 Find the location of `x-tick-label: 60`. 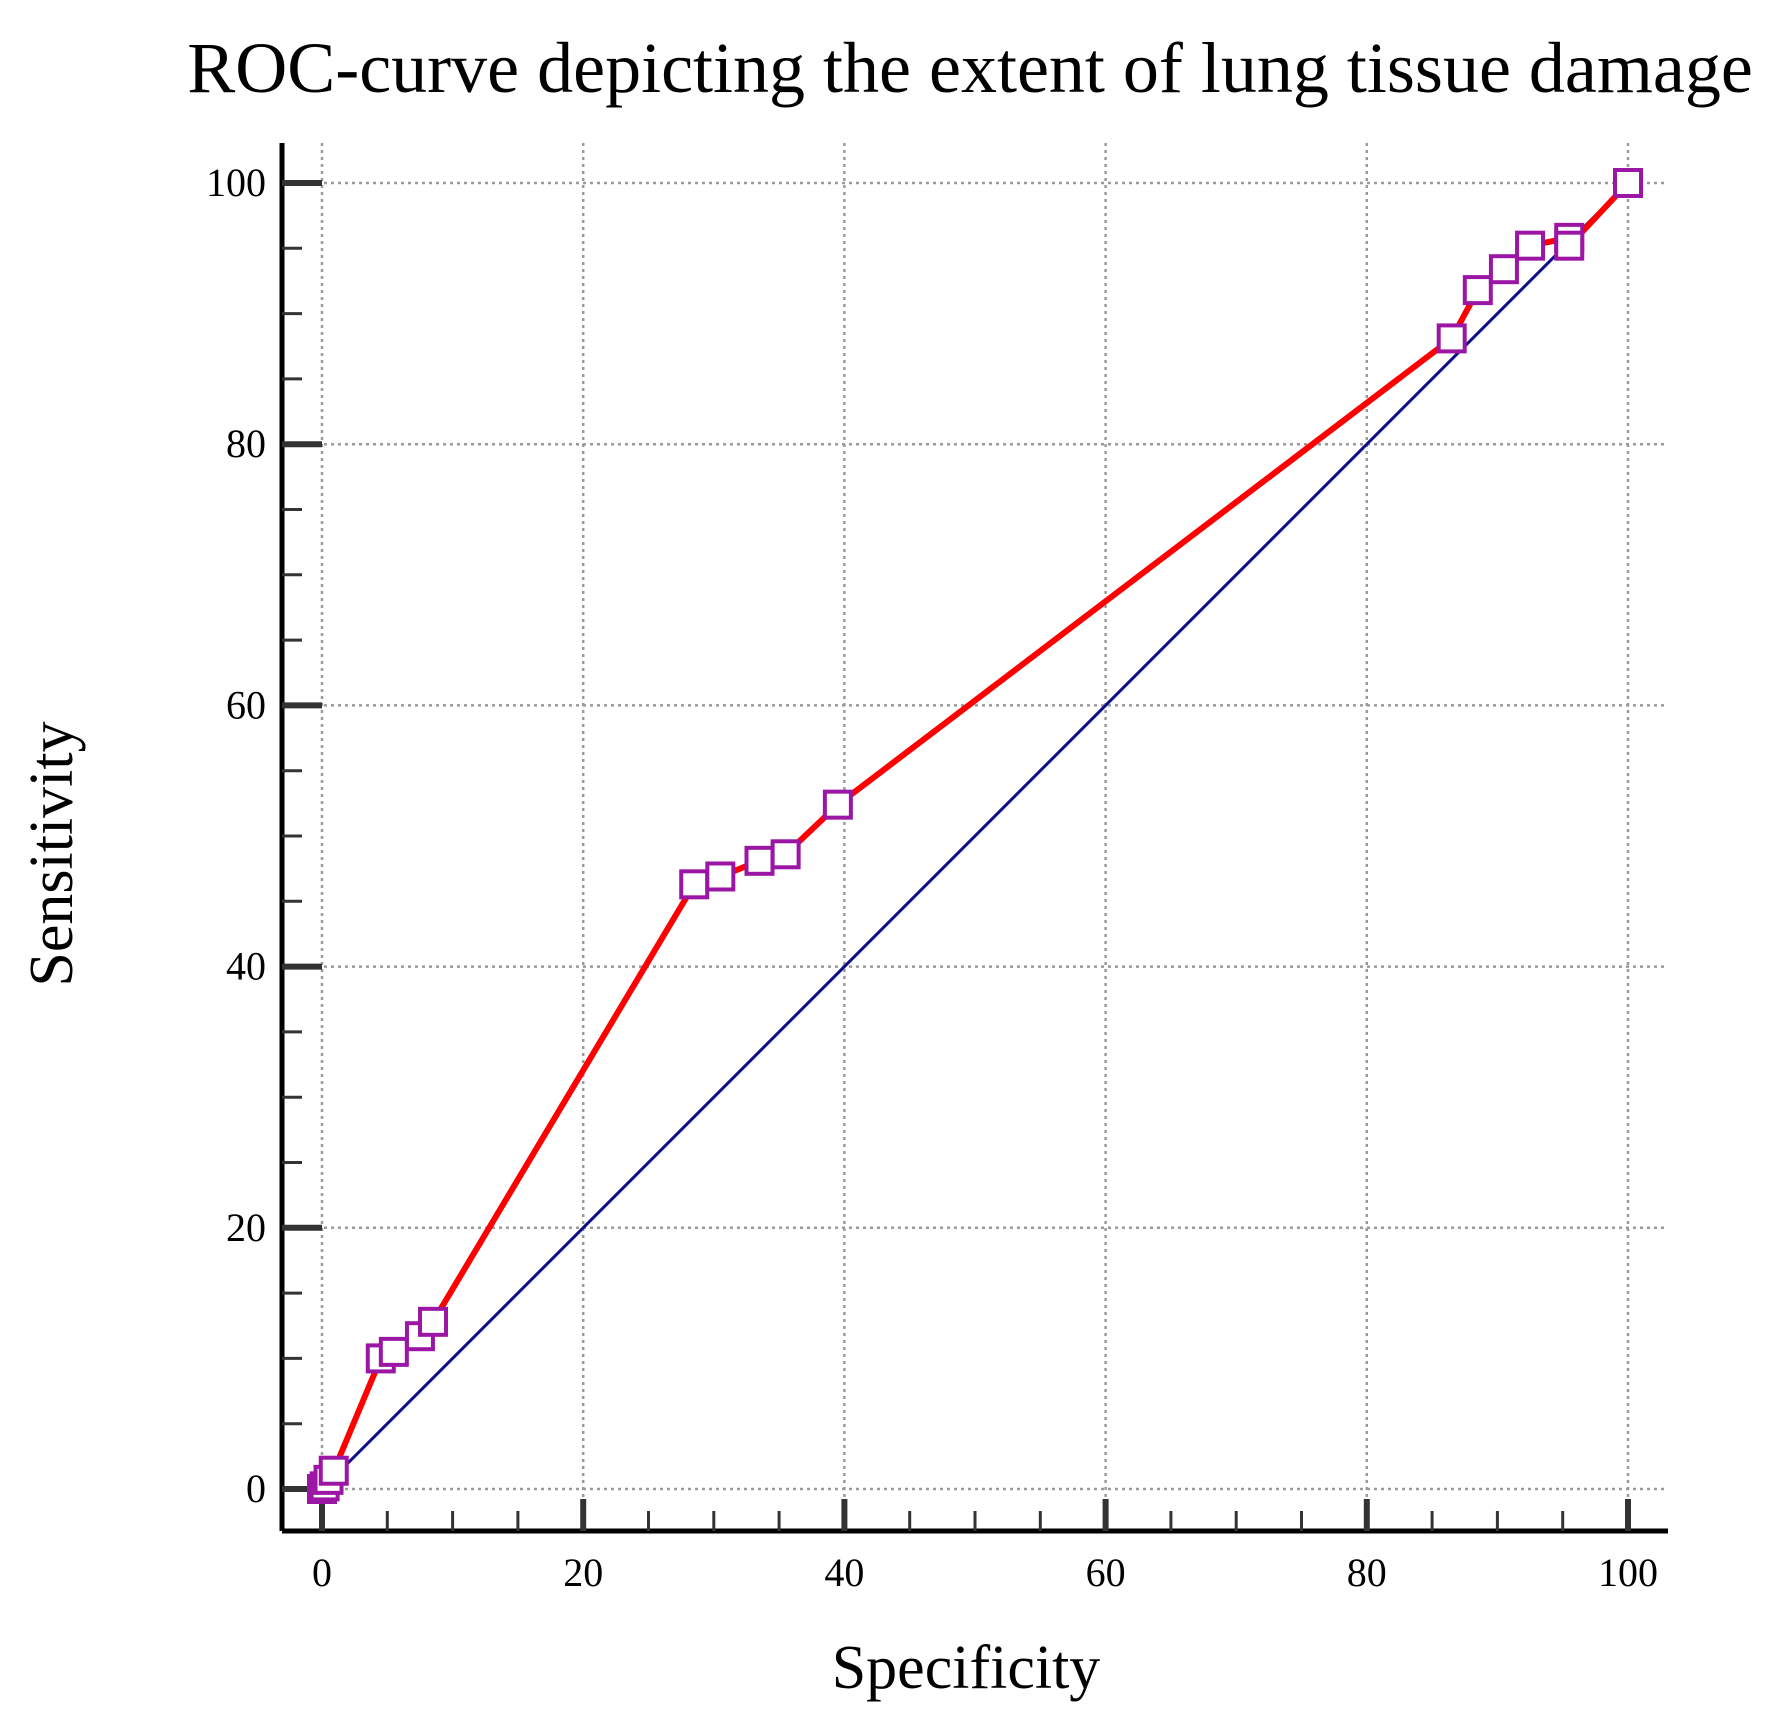

x-tick-label: 60 is located at coordinates (1106, 1572).